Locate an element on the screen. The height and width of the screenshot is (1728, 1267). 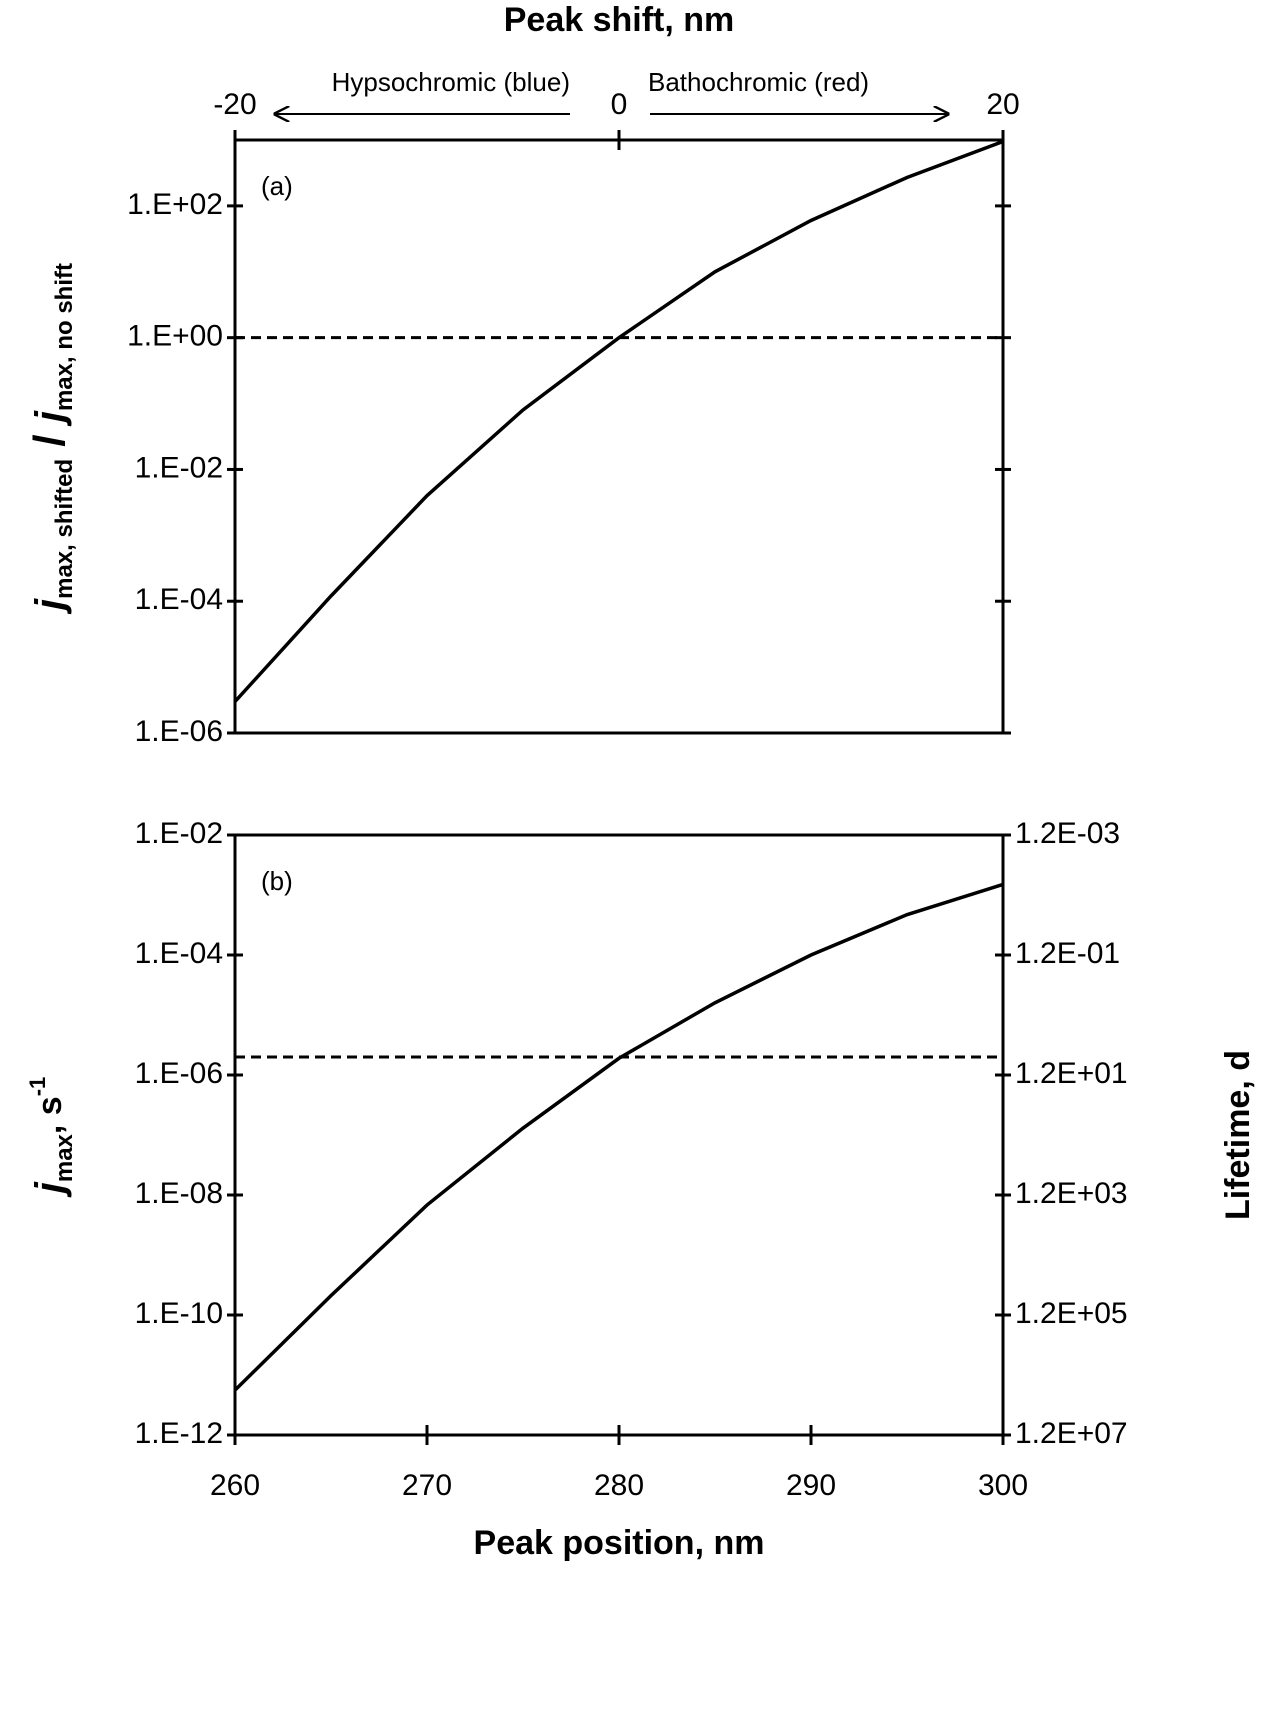
y2-axis-label: Lifetime, d is located at coordinates (1238, 1135).